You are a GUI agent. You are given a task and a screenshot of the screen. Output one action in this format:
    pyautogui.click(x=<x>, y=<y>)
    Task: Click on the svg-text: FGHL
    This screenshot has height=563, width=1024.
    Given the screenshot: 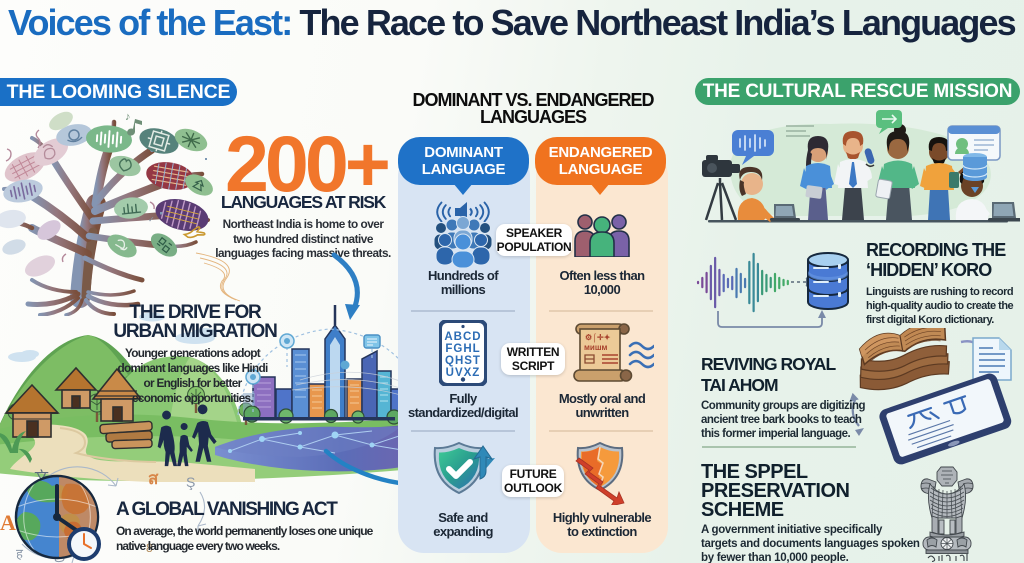 What is the action you would take?
    pyautogui.click(x=462, y=349)
    